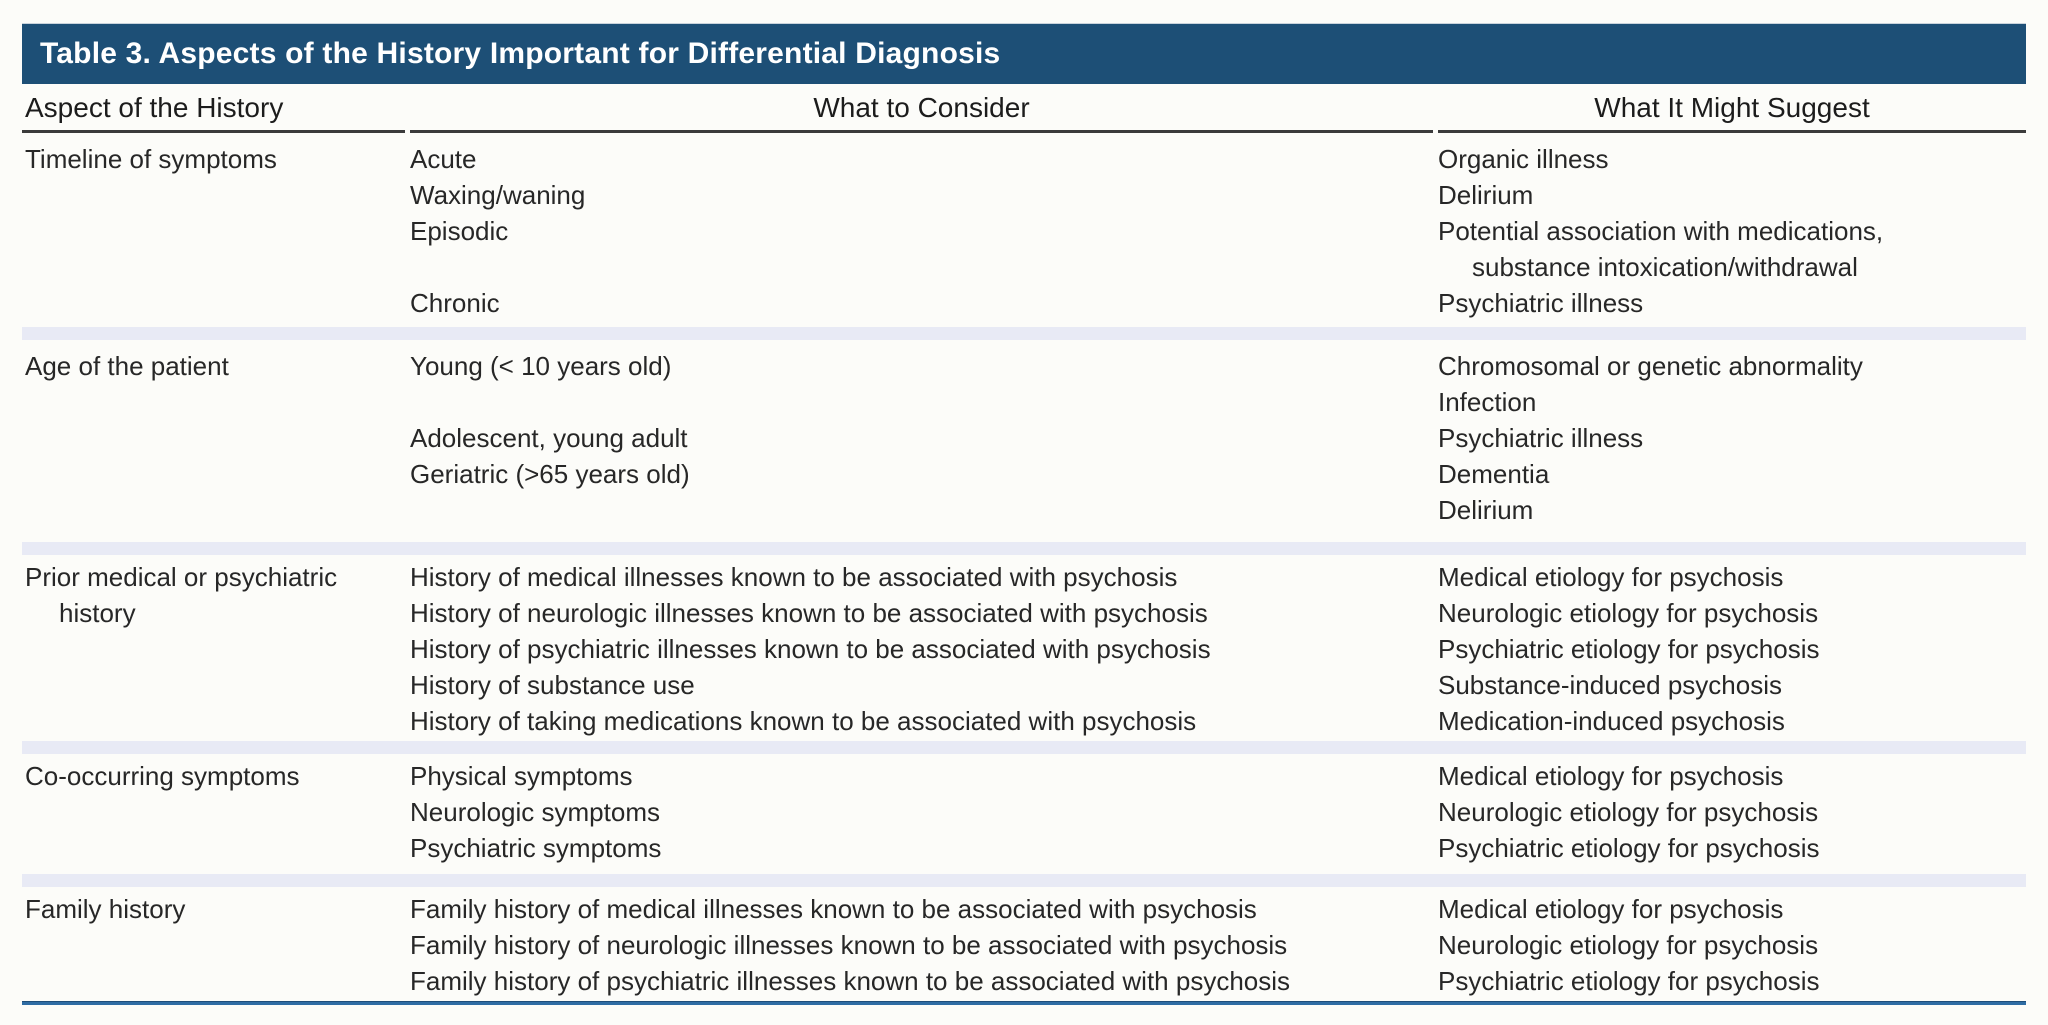  What do you see at coordinates (550, 474) in the screenshot?
I see `text-line: Geriatric (>65 years old)` at bounding box center [550, 474].